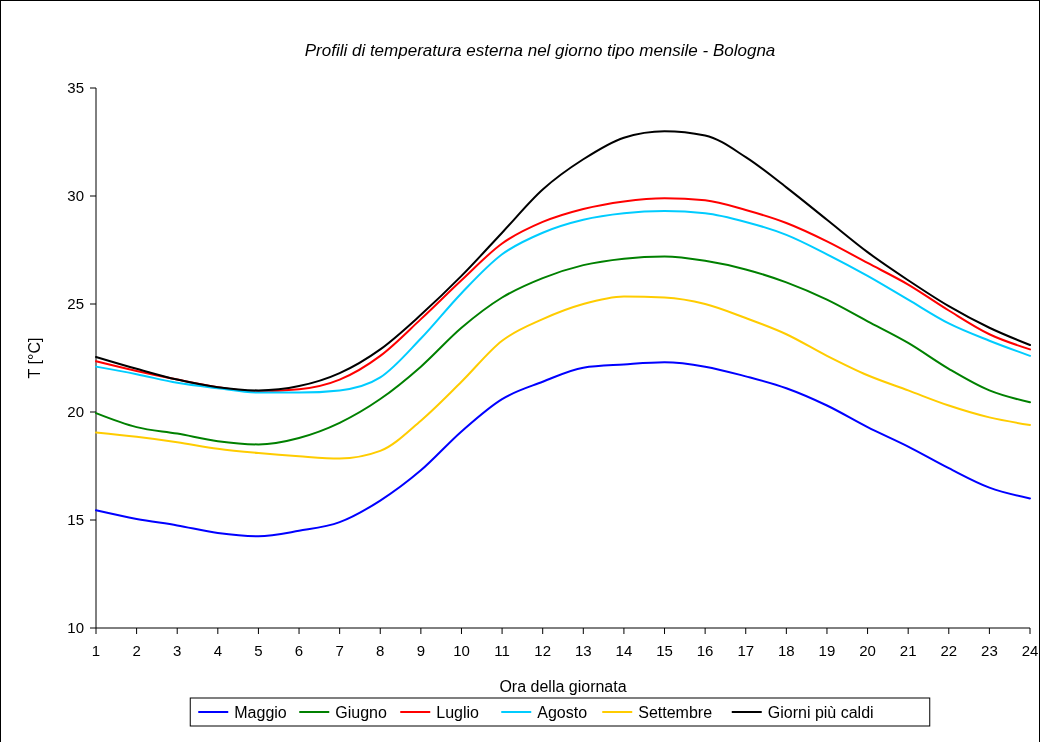  I want to click on y-tick-label: 10, so click(75, 627).